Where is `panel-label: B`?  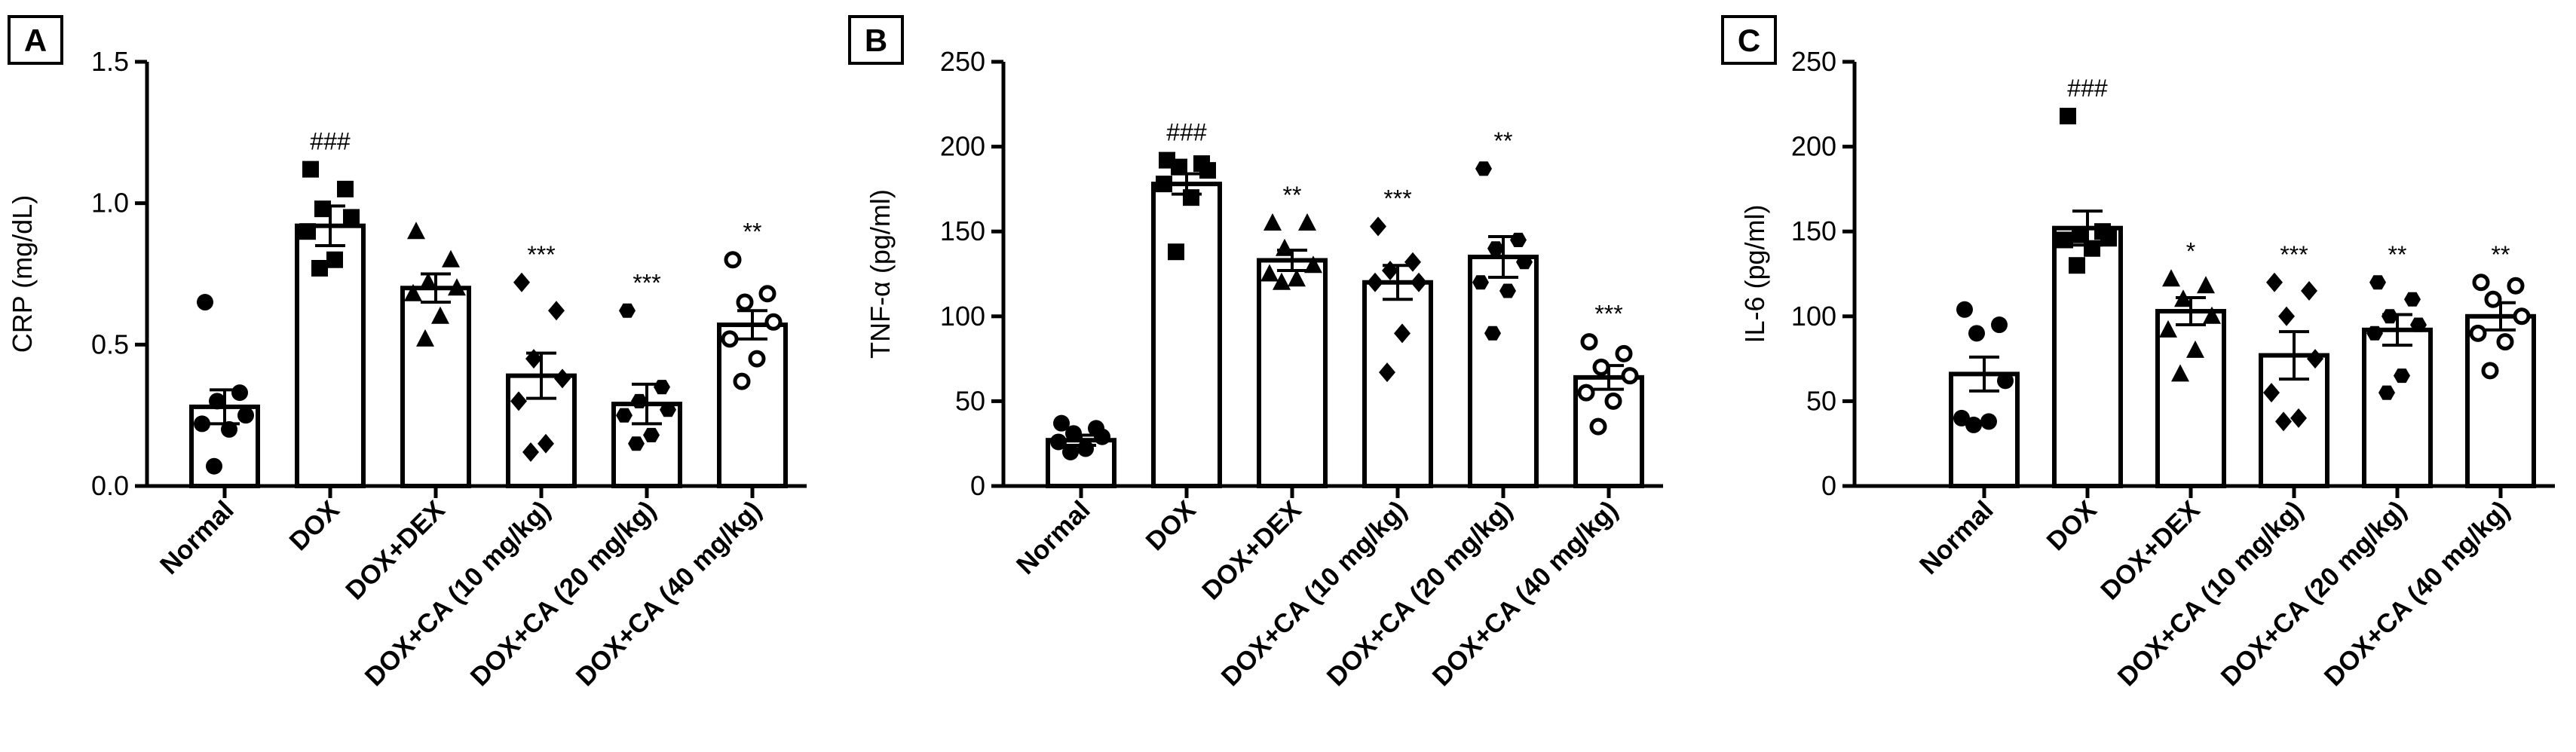 panel-label: B is located at coordinates (876, 40).